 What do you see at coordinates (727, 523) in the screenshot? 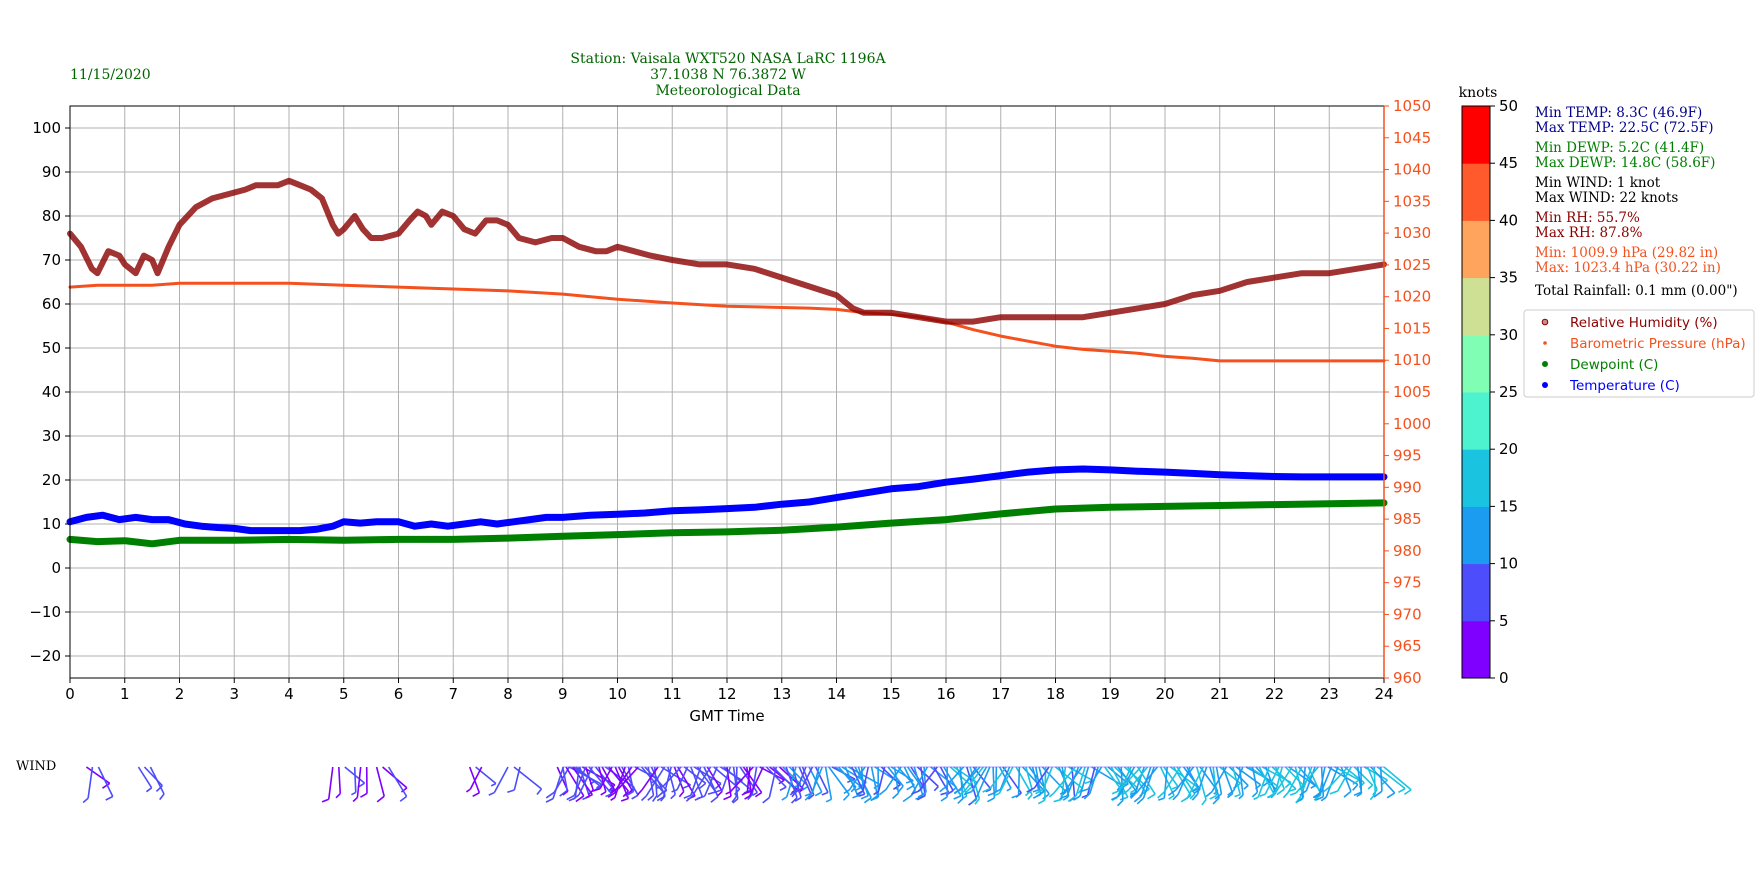
I see `dewpoint-line` at bounding box center [727, 523].